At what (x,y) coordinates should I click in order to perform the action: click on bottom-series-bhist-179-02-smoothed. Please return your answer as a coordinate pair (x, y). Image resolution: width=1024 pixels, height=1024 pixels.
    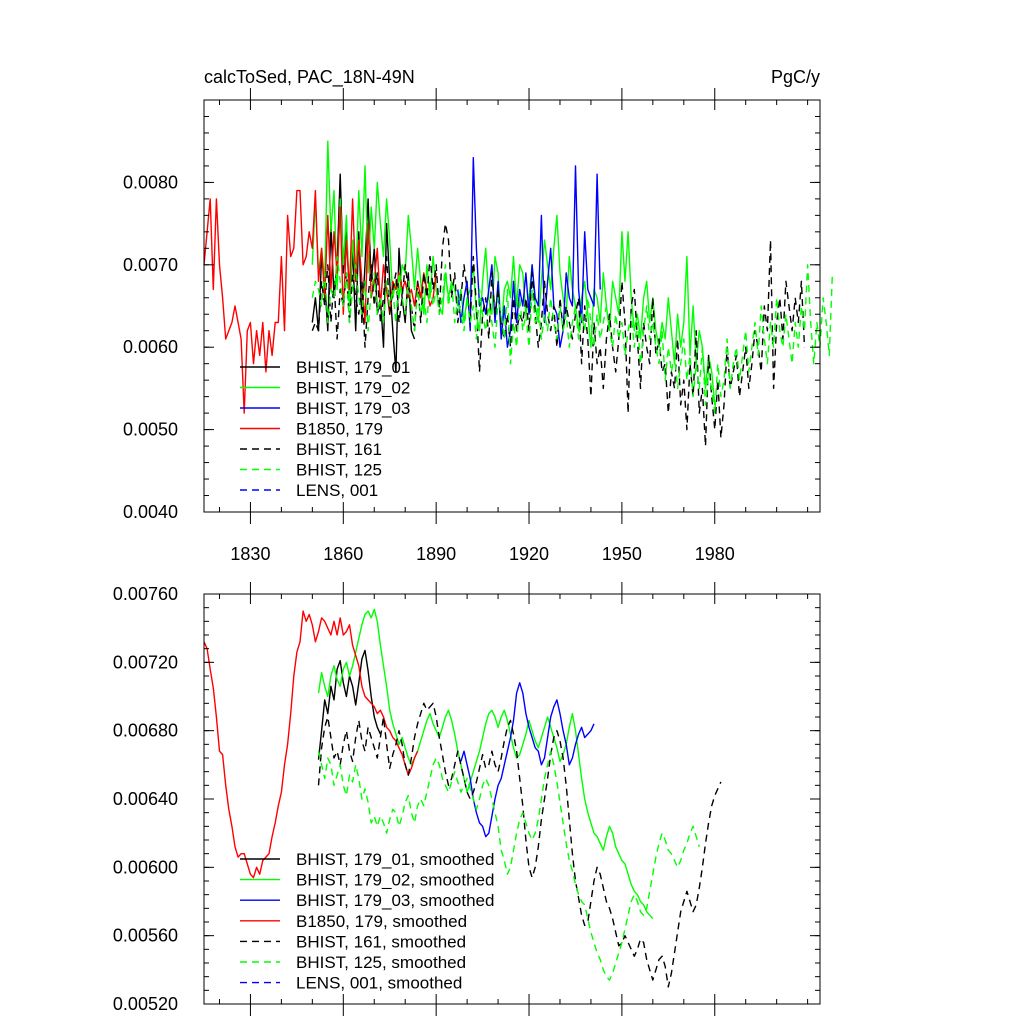
    Looking at the image, I should click on (485, 764).